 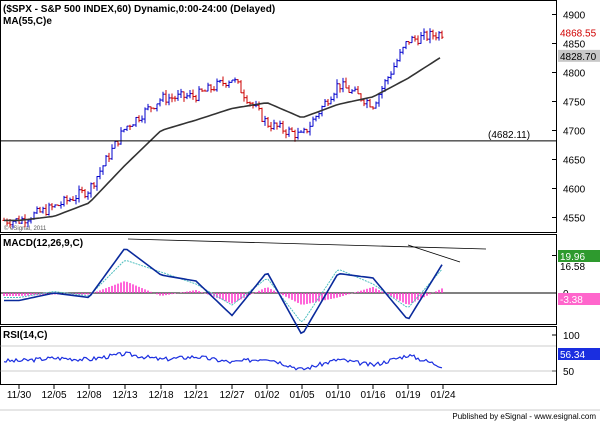 What do you see at coordinates (571, 336) in the screenshot?
I see `rsi-tick-label: 100` at bounding box center [571, 336].